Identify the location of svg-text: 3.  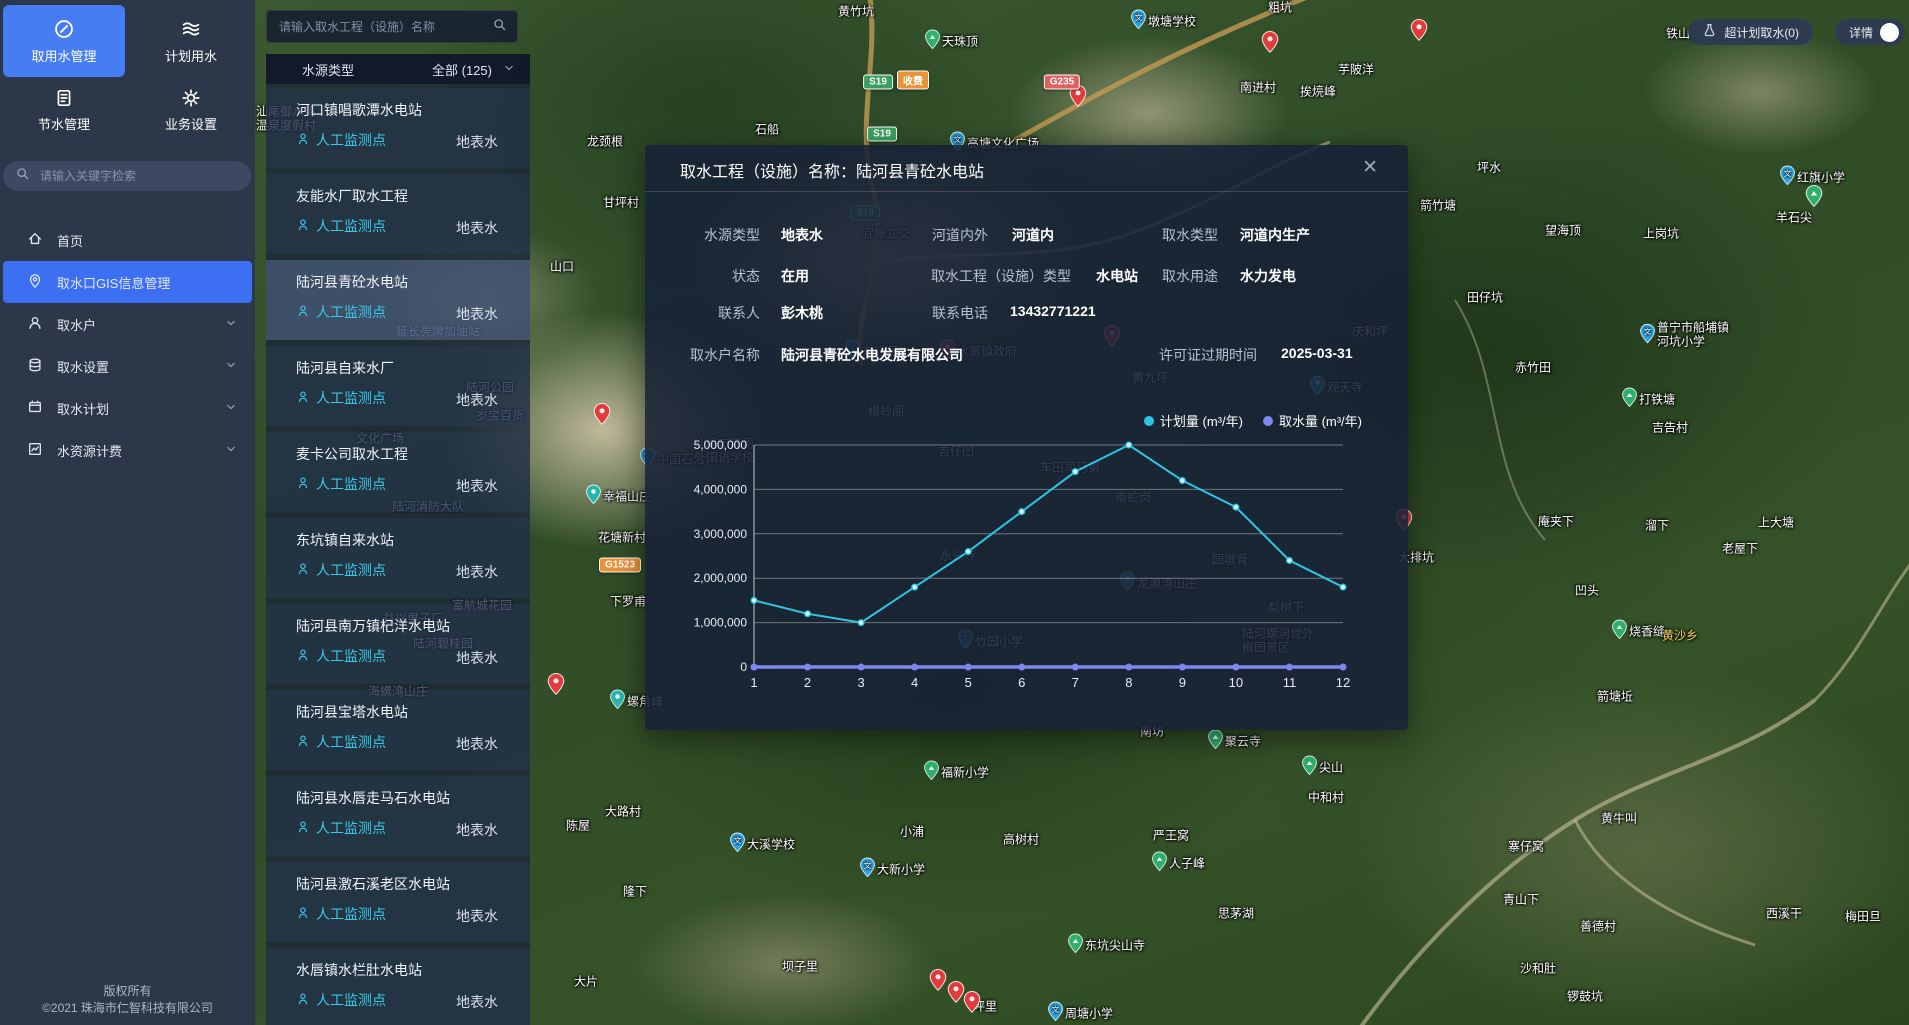
(860, 682).